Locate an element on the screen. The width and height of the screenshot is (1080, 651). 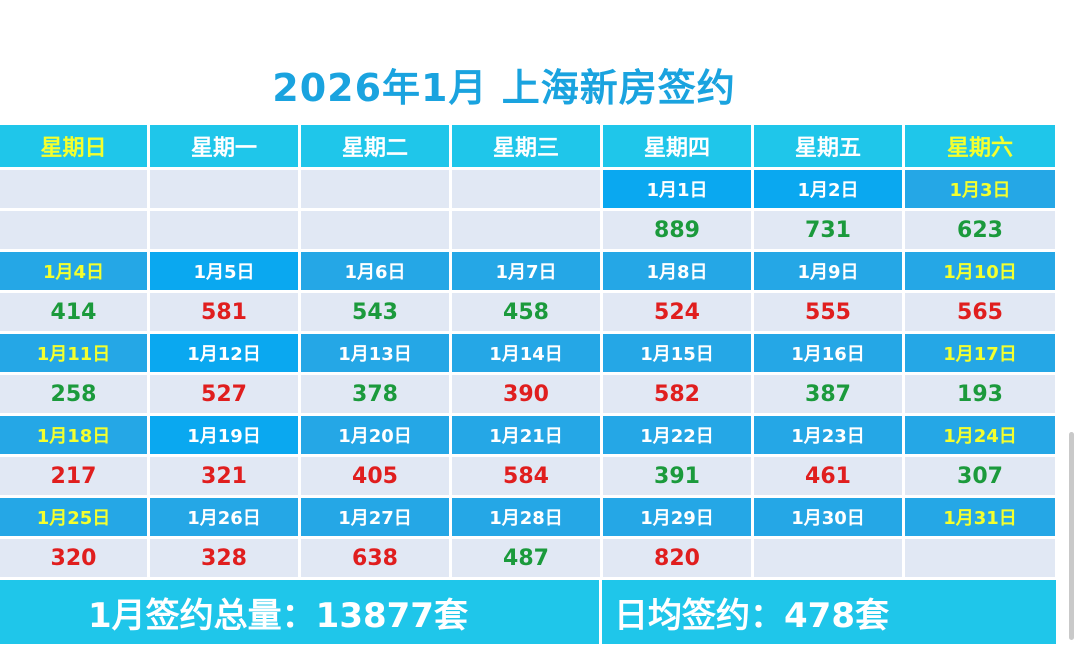
date-cell-sunday: 1月11日 is located at coordinates (75, 354).